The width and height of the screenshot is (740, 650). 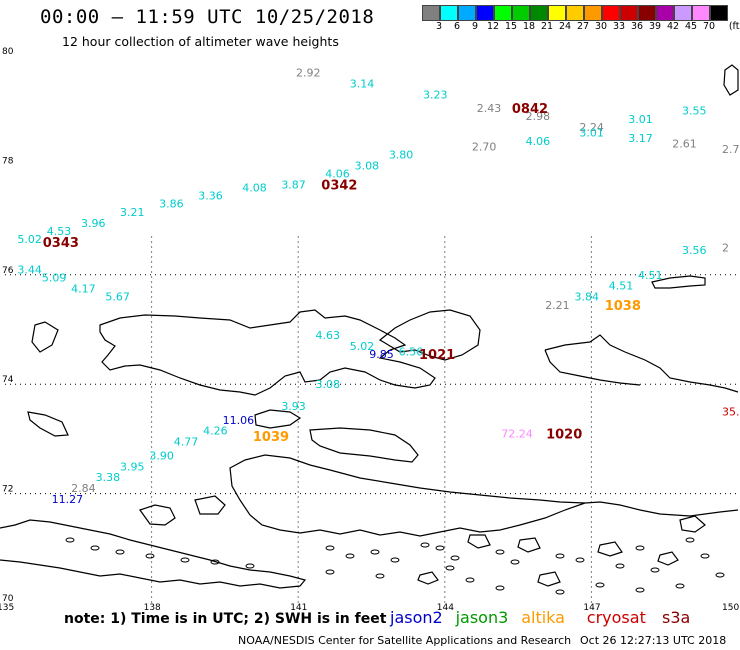 I want to click on lat-tick-label: 70, so click(x=8, y=599).